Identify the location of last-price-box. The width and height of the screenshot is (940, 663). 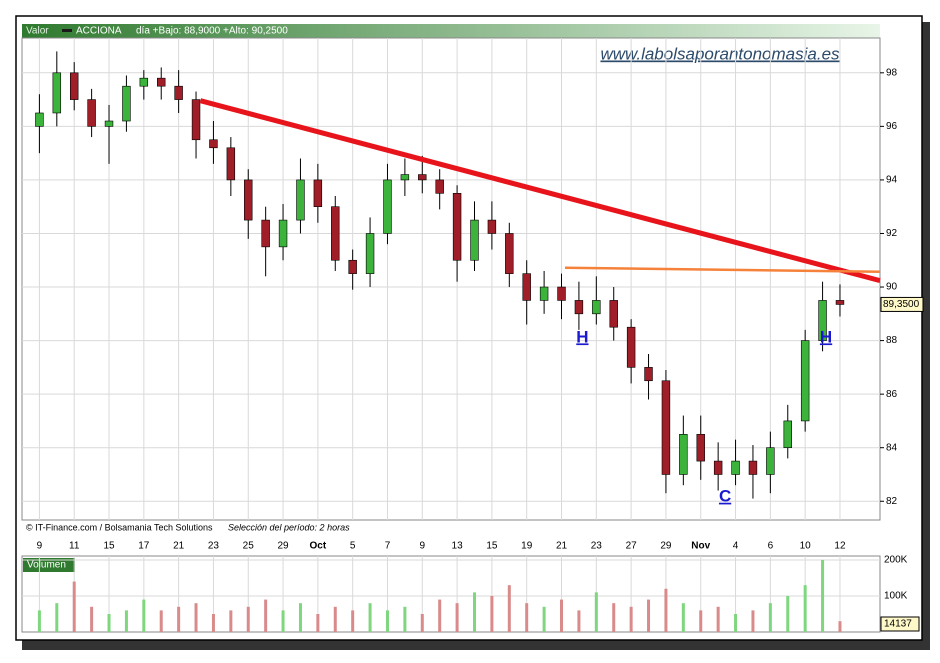
(902, 304).